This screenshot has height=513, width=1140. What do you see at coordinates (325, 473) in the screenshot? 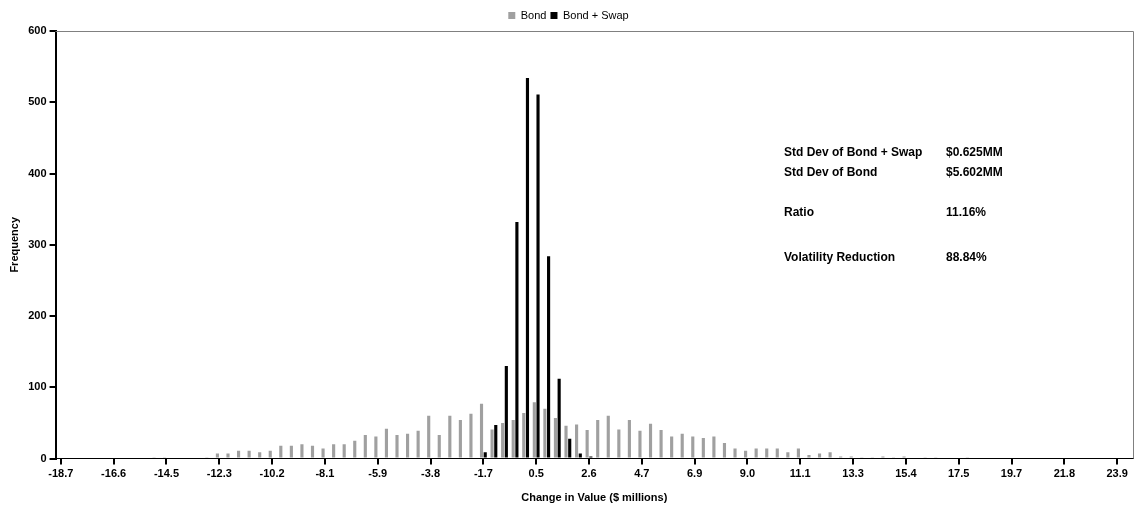
I see `x-tick-label: -8.1` at bounding box center [325, 473].